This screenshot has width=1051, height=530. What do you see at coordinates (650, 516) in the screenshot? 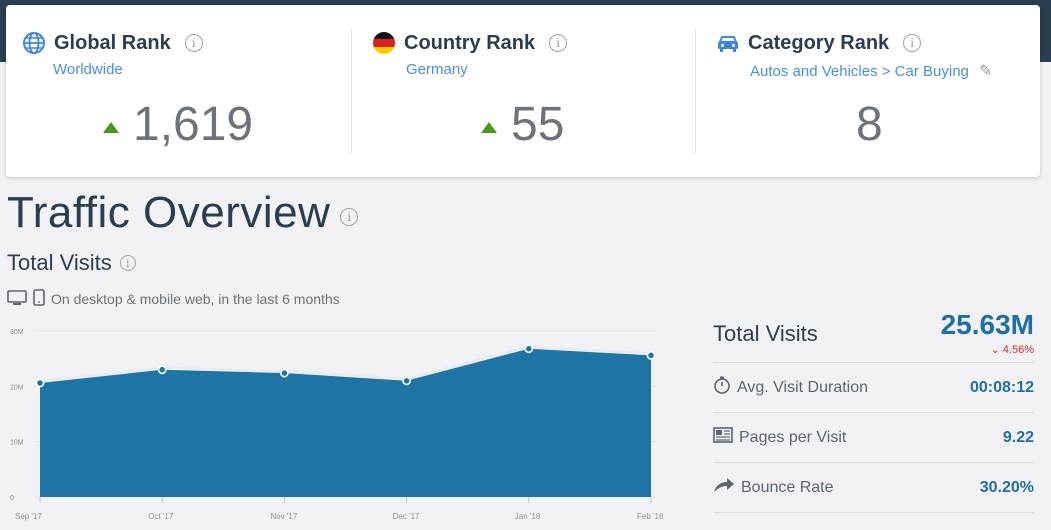
I see `x-tick-label: Feb '18` at bounding box center [650, 516].